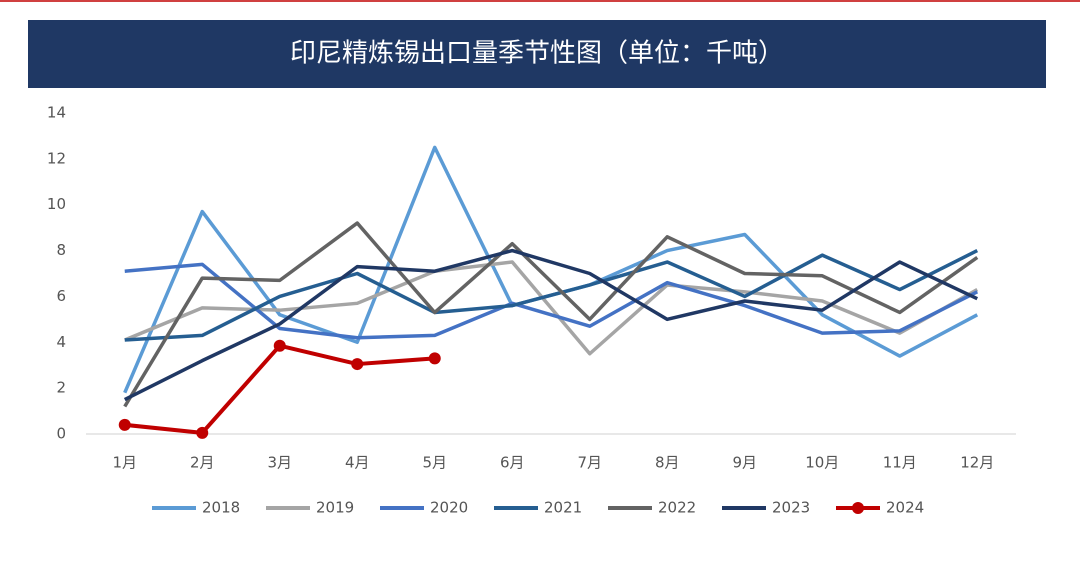  Describe the element at coordinates (677, 508) in the screenshot. I see `legend-label: 2022` at that location.